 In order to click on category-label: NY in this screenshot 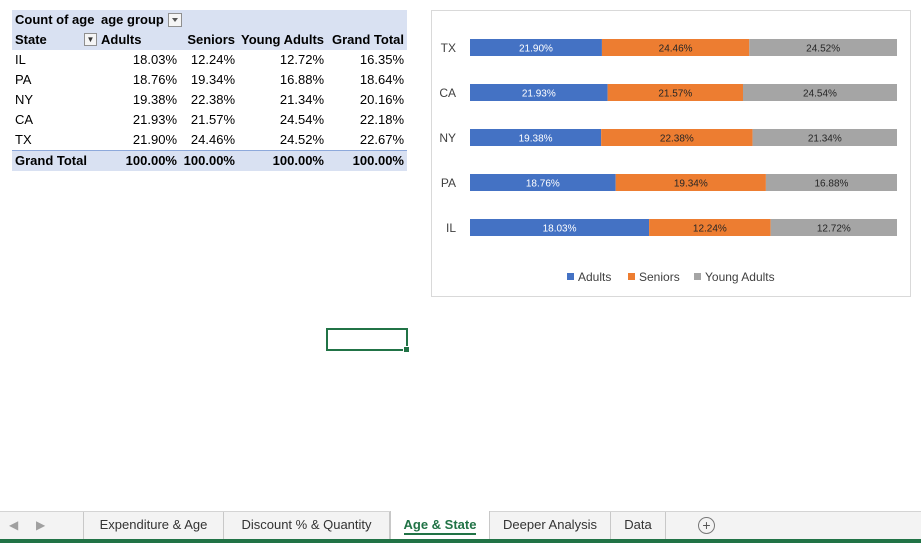, I will do `click(447, 138)`.